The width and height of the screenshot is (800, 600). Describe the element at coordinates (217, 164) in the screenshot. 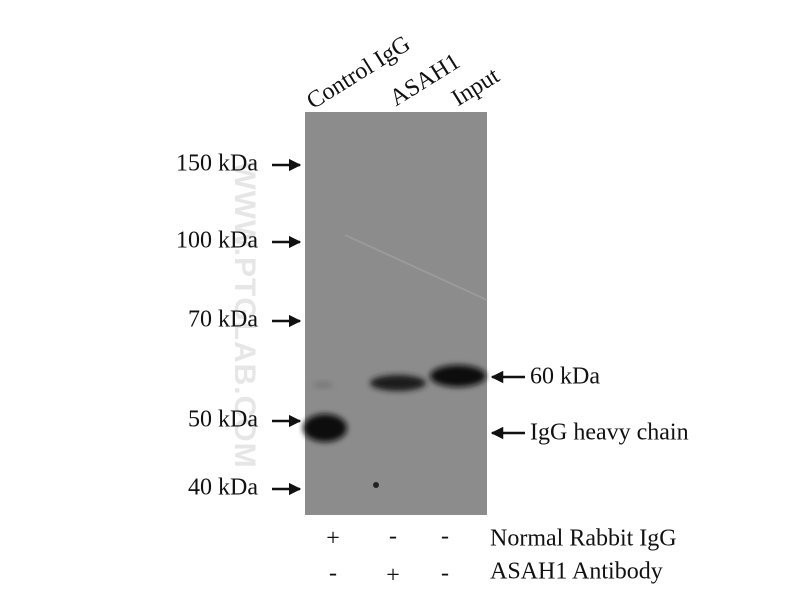

I see `marker-label: 150 kDa` at that location.